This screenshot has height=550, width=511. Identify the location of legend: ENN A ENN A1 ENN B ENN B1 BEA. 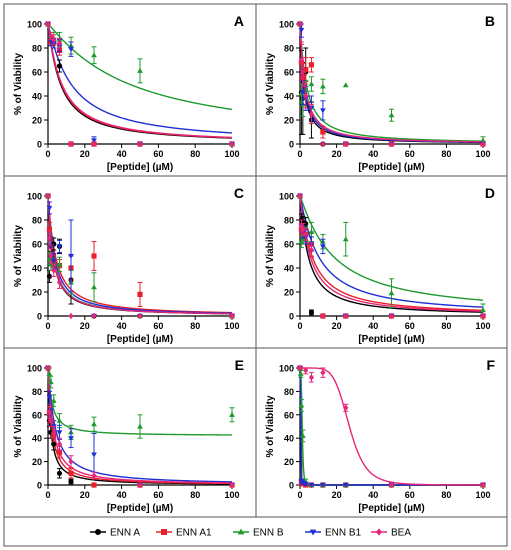
(255, 531).